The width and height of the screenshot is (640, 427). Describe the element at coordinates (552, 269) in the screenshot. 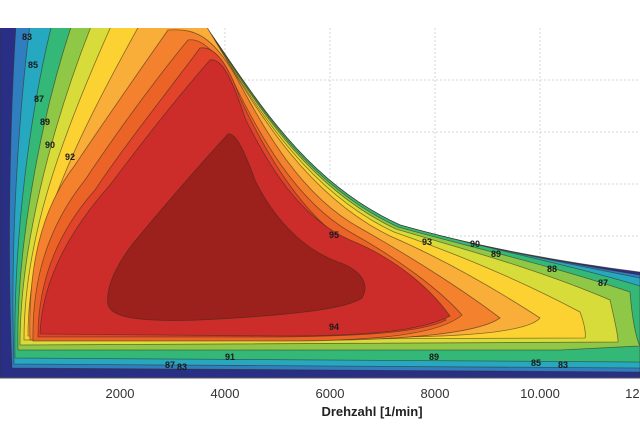

I see `contour-label-88: 88` at that location.